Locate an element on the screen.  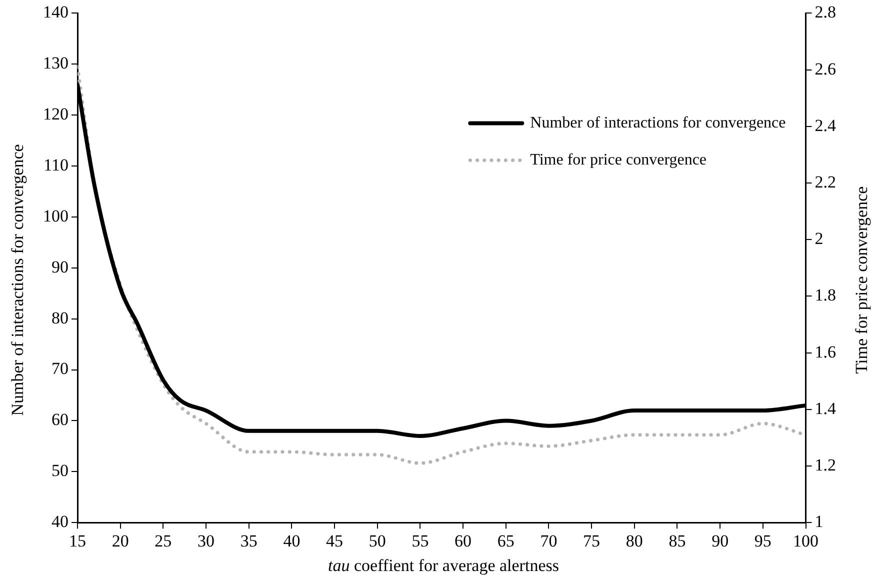
y2-tick-label: 2.4 is located at coordinates (825, 125).